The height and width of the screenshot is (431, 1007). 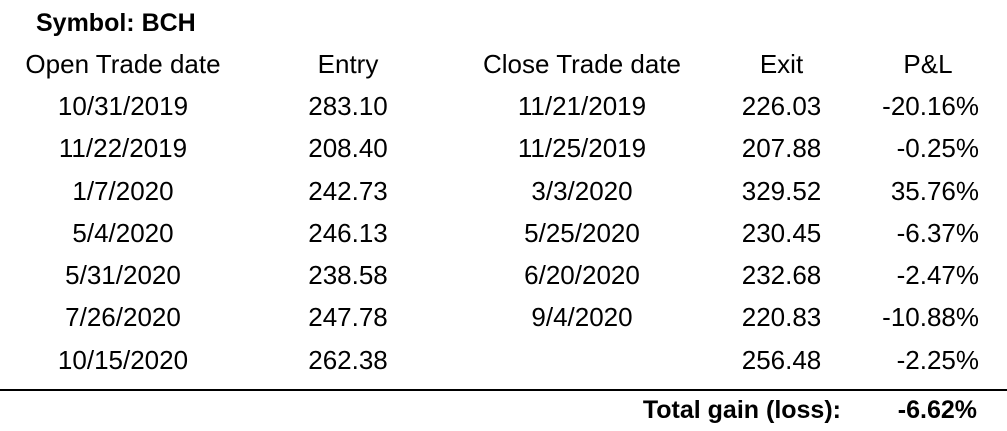 What do you see at coordinates (781, 190) in the screenshot?
I see `exit-cell: 329.52` at bounding box center [781, 190].